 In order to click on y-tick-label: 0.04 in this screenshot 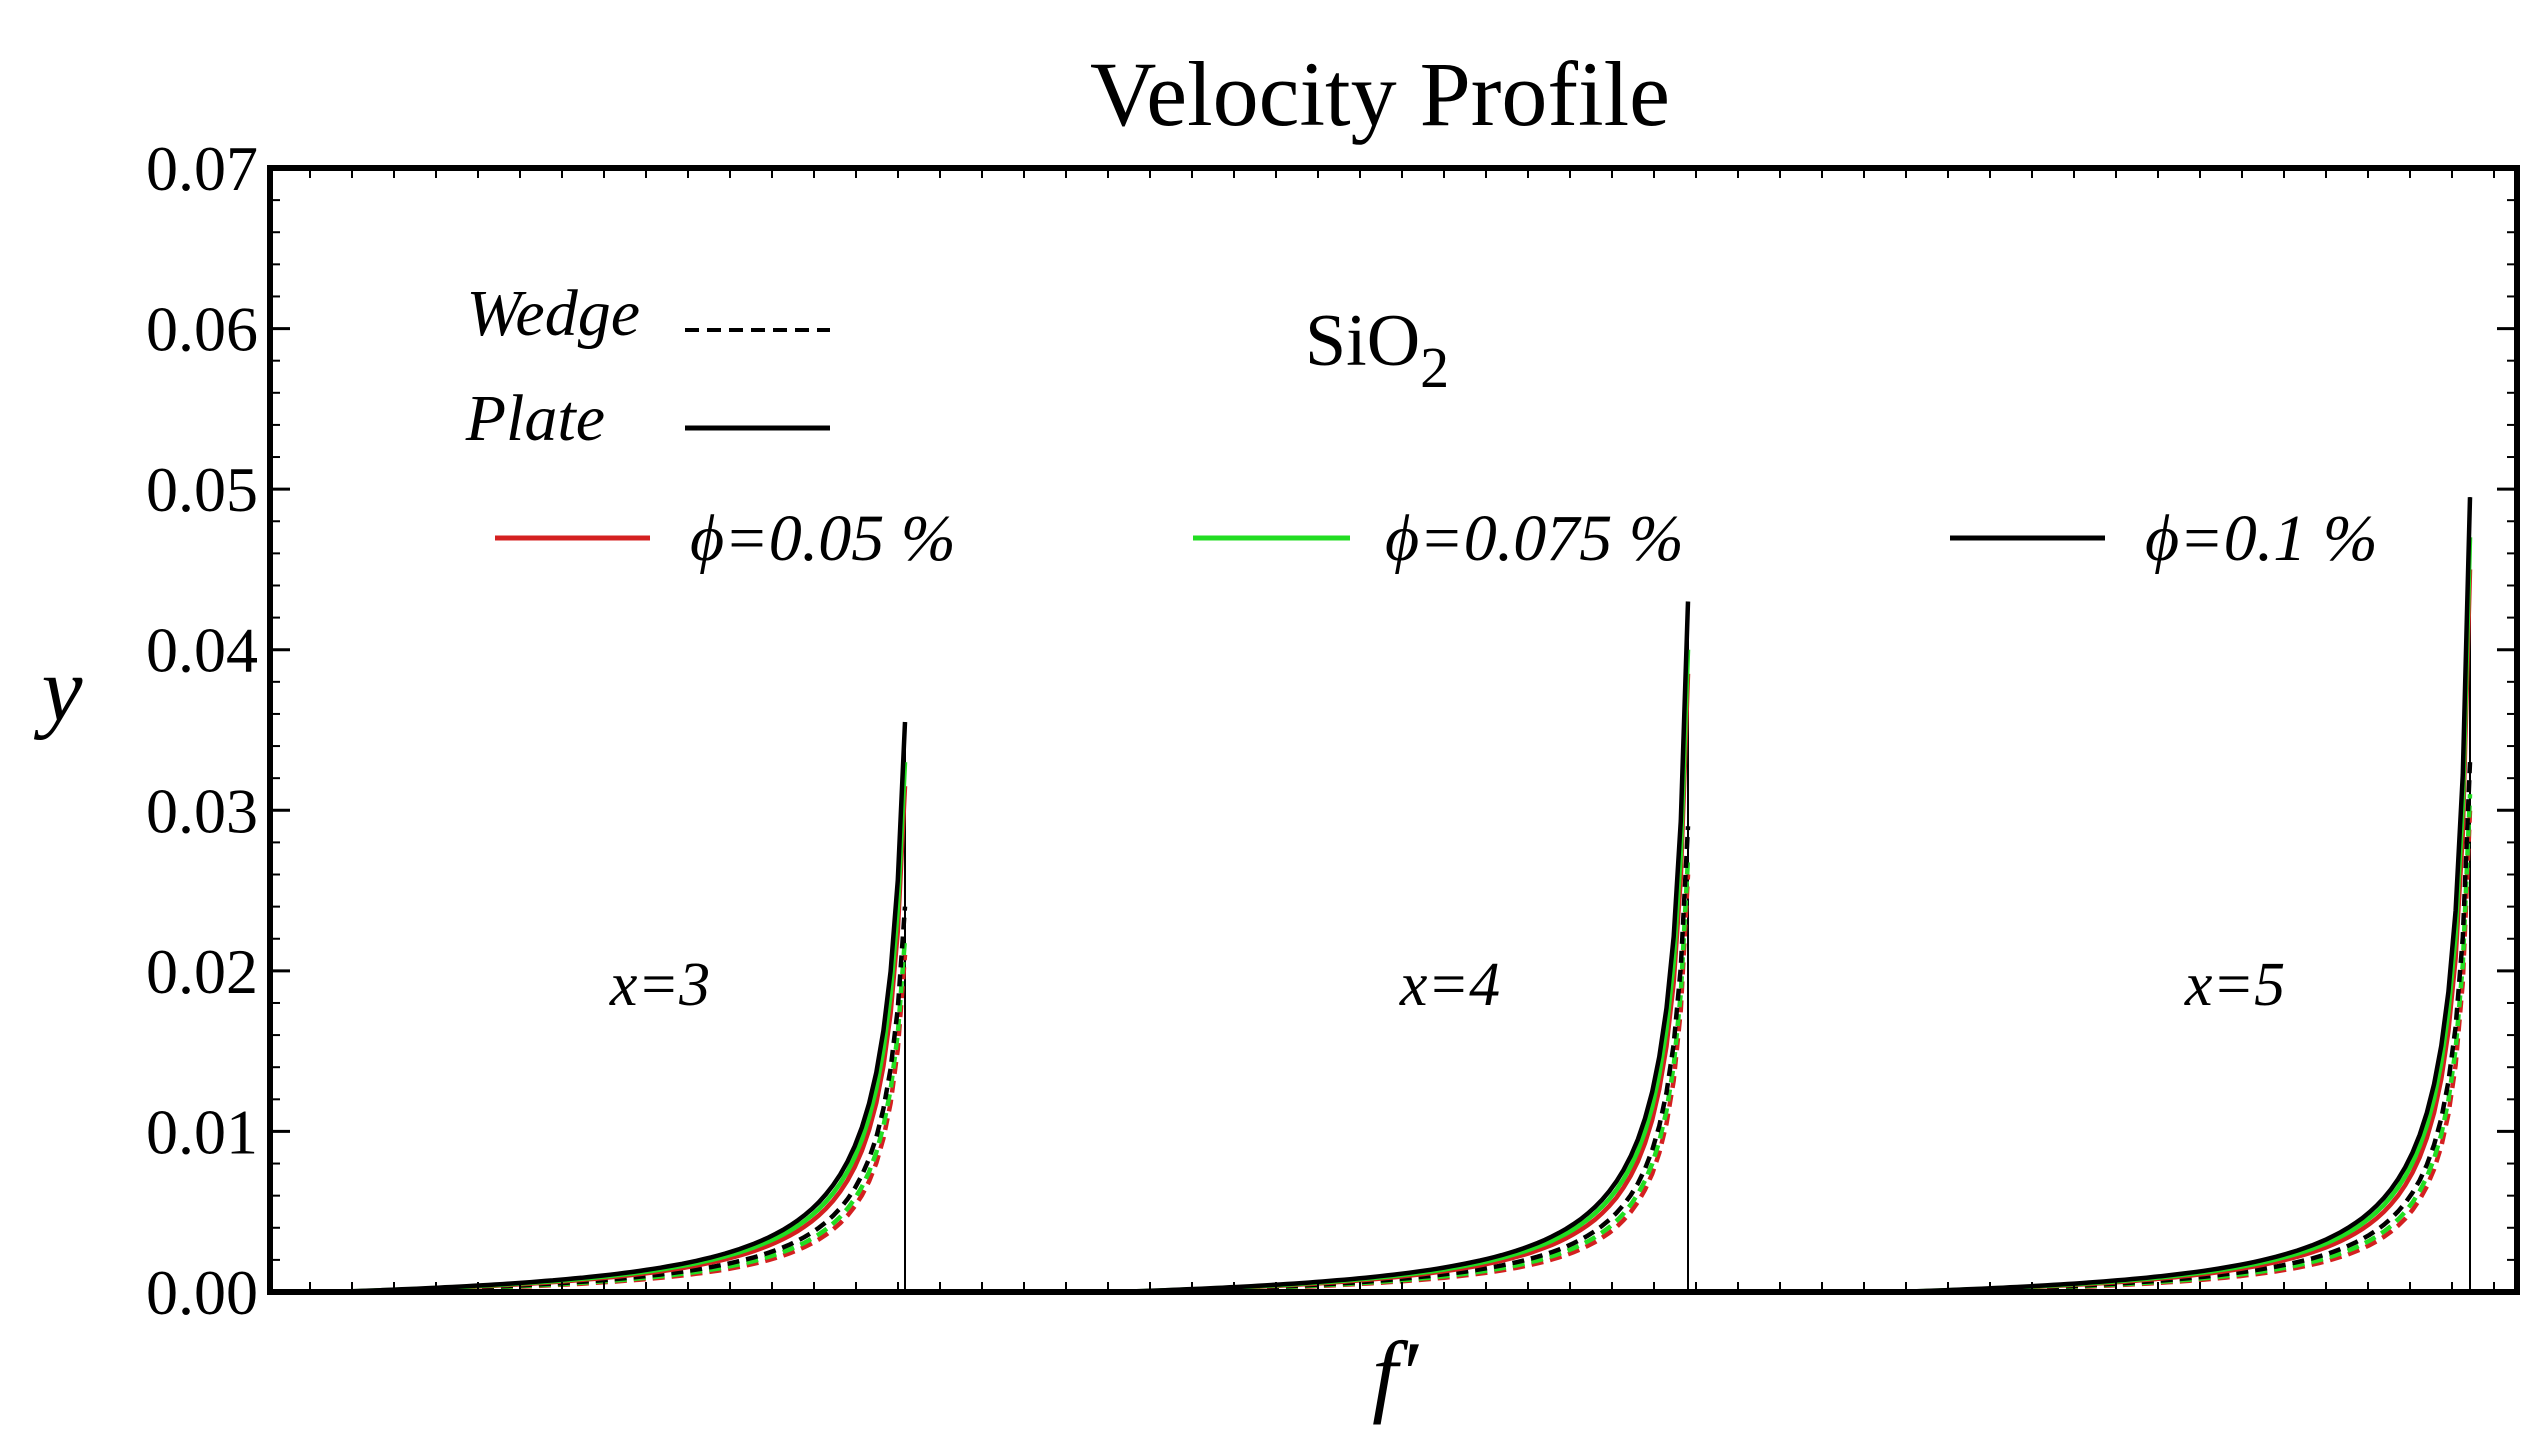, I will do `click(202, 650)`.